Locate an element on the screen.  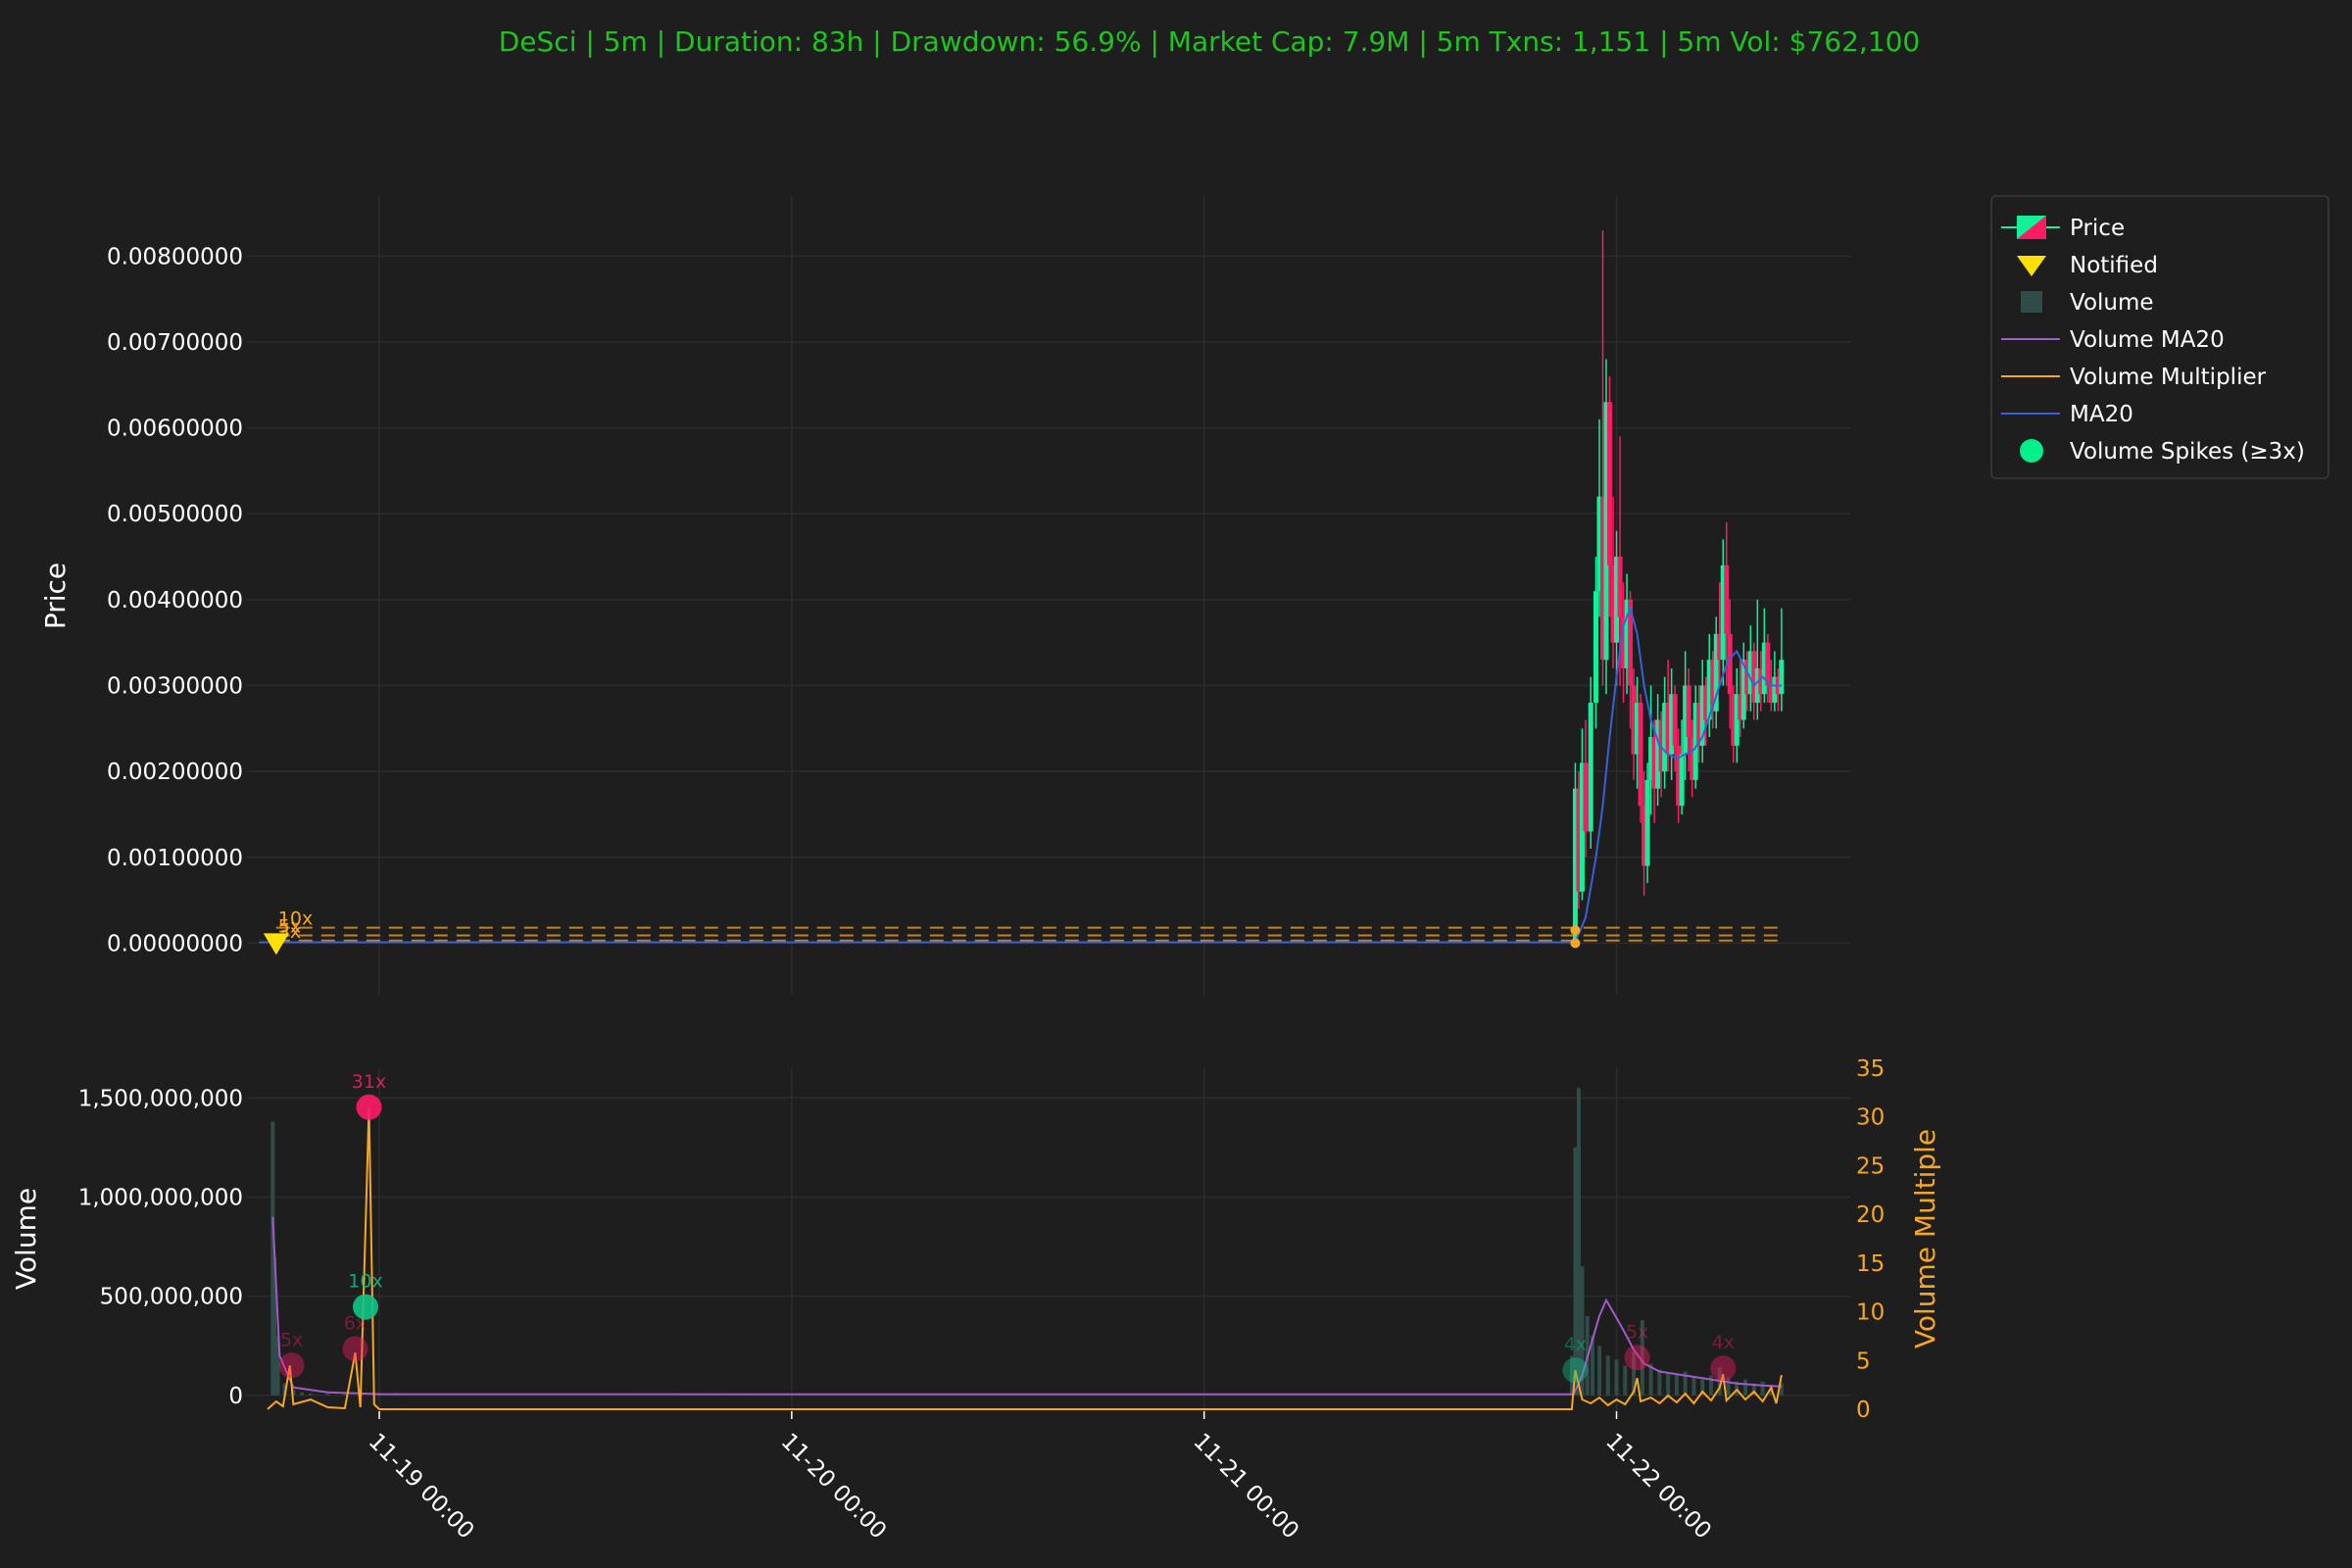
volume-spike-label: 31x is located at coordinates (369, 1082).